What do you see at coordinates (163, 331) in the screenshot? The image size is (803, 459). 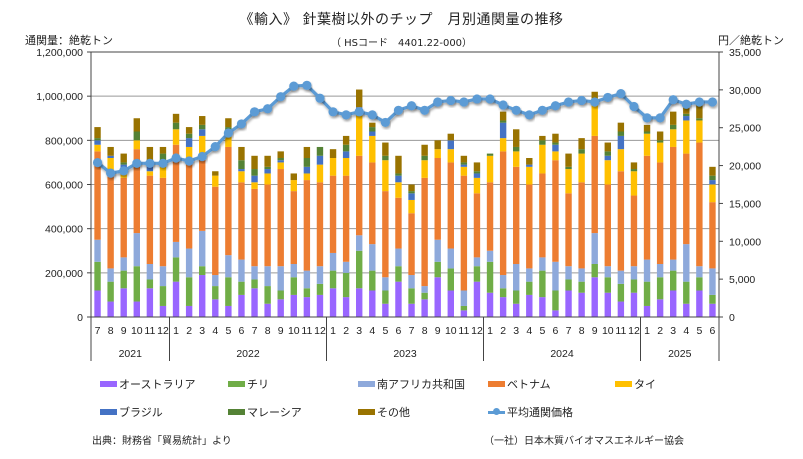 I see `month-label: 12` at bounding box center [163, 331].